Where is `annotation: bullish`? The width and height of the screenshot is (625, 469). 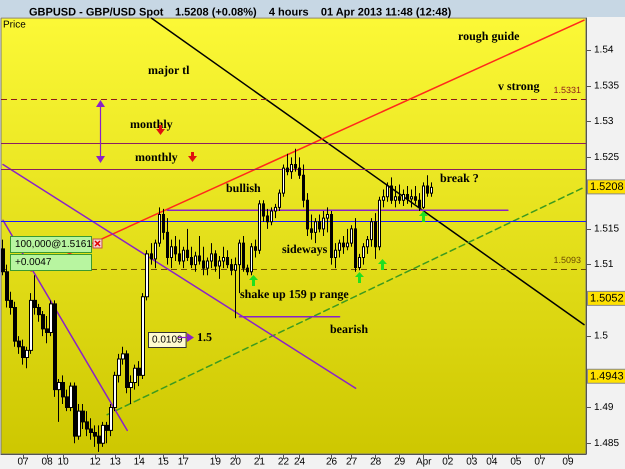 annotation: bullish is located at coordinates (244, 188).